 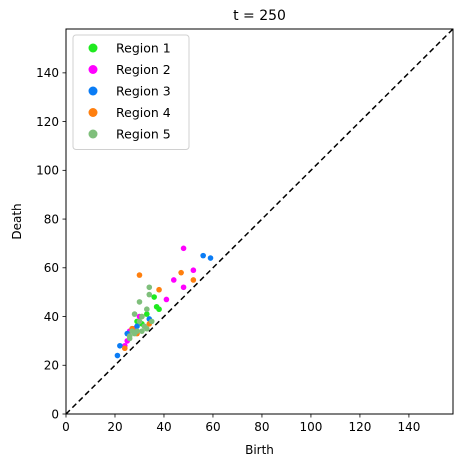 What do you see at coordinates (51, 317) in the screenshot?
I see `y-tick-label: 40` at bounding box center [51, 317].